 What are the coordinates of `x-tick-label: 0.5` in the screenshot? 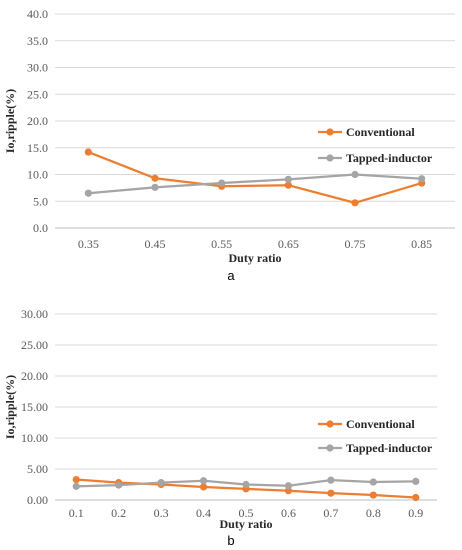 It's located at (246, 513).